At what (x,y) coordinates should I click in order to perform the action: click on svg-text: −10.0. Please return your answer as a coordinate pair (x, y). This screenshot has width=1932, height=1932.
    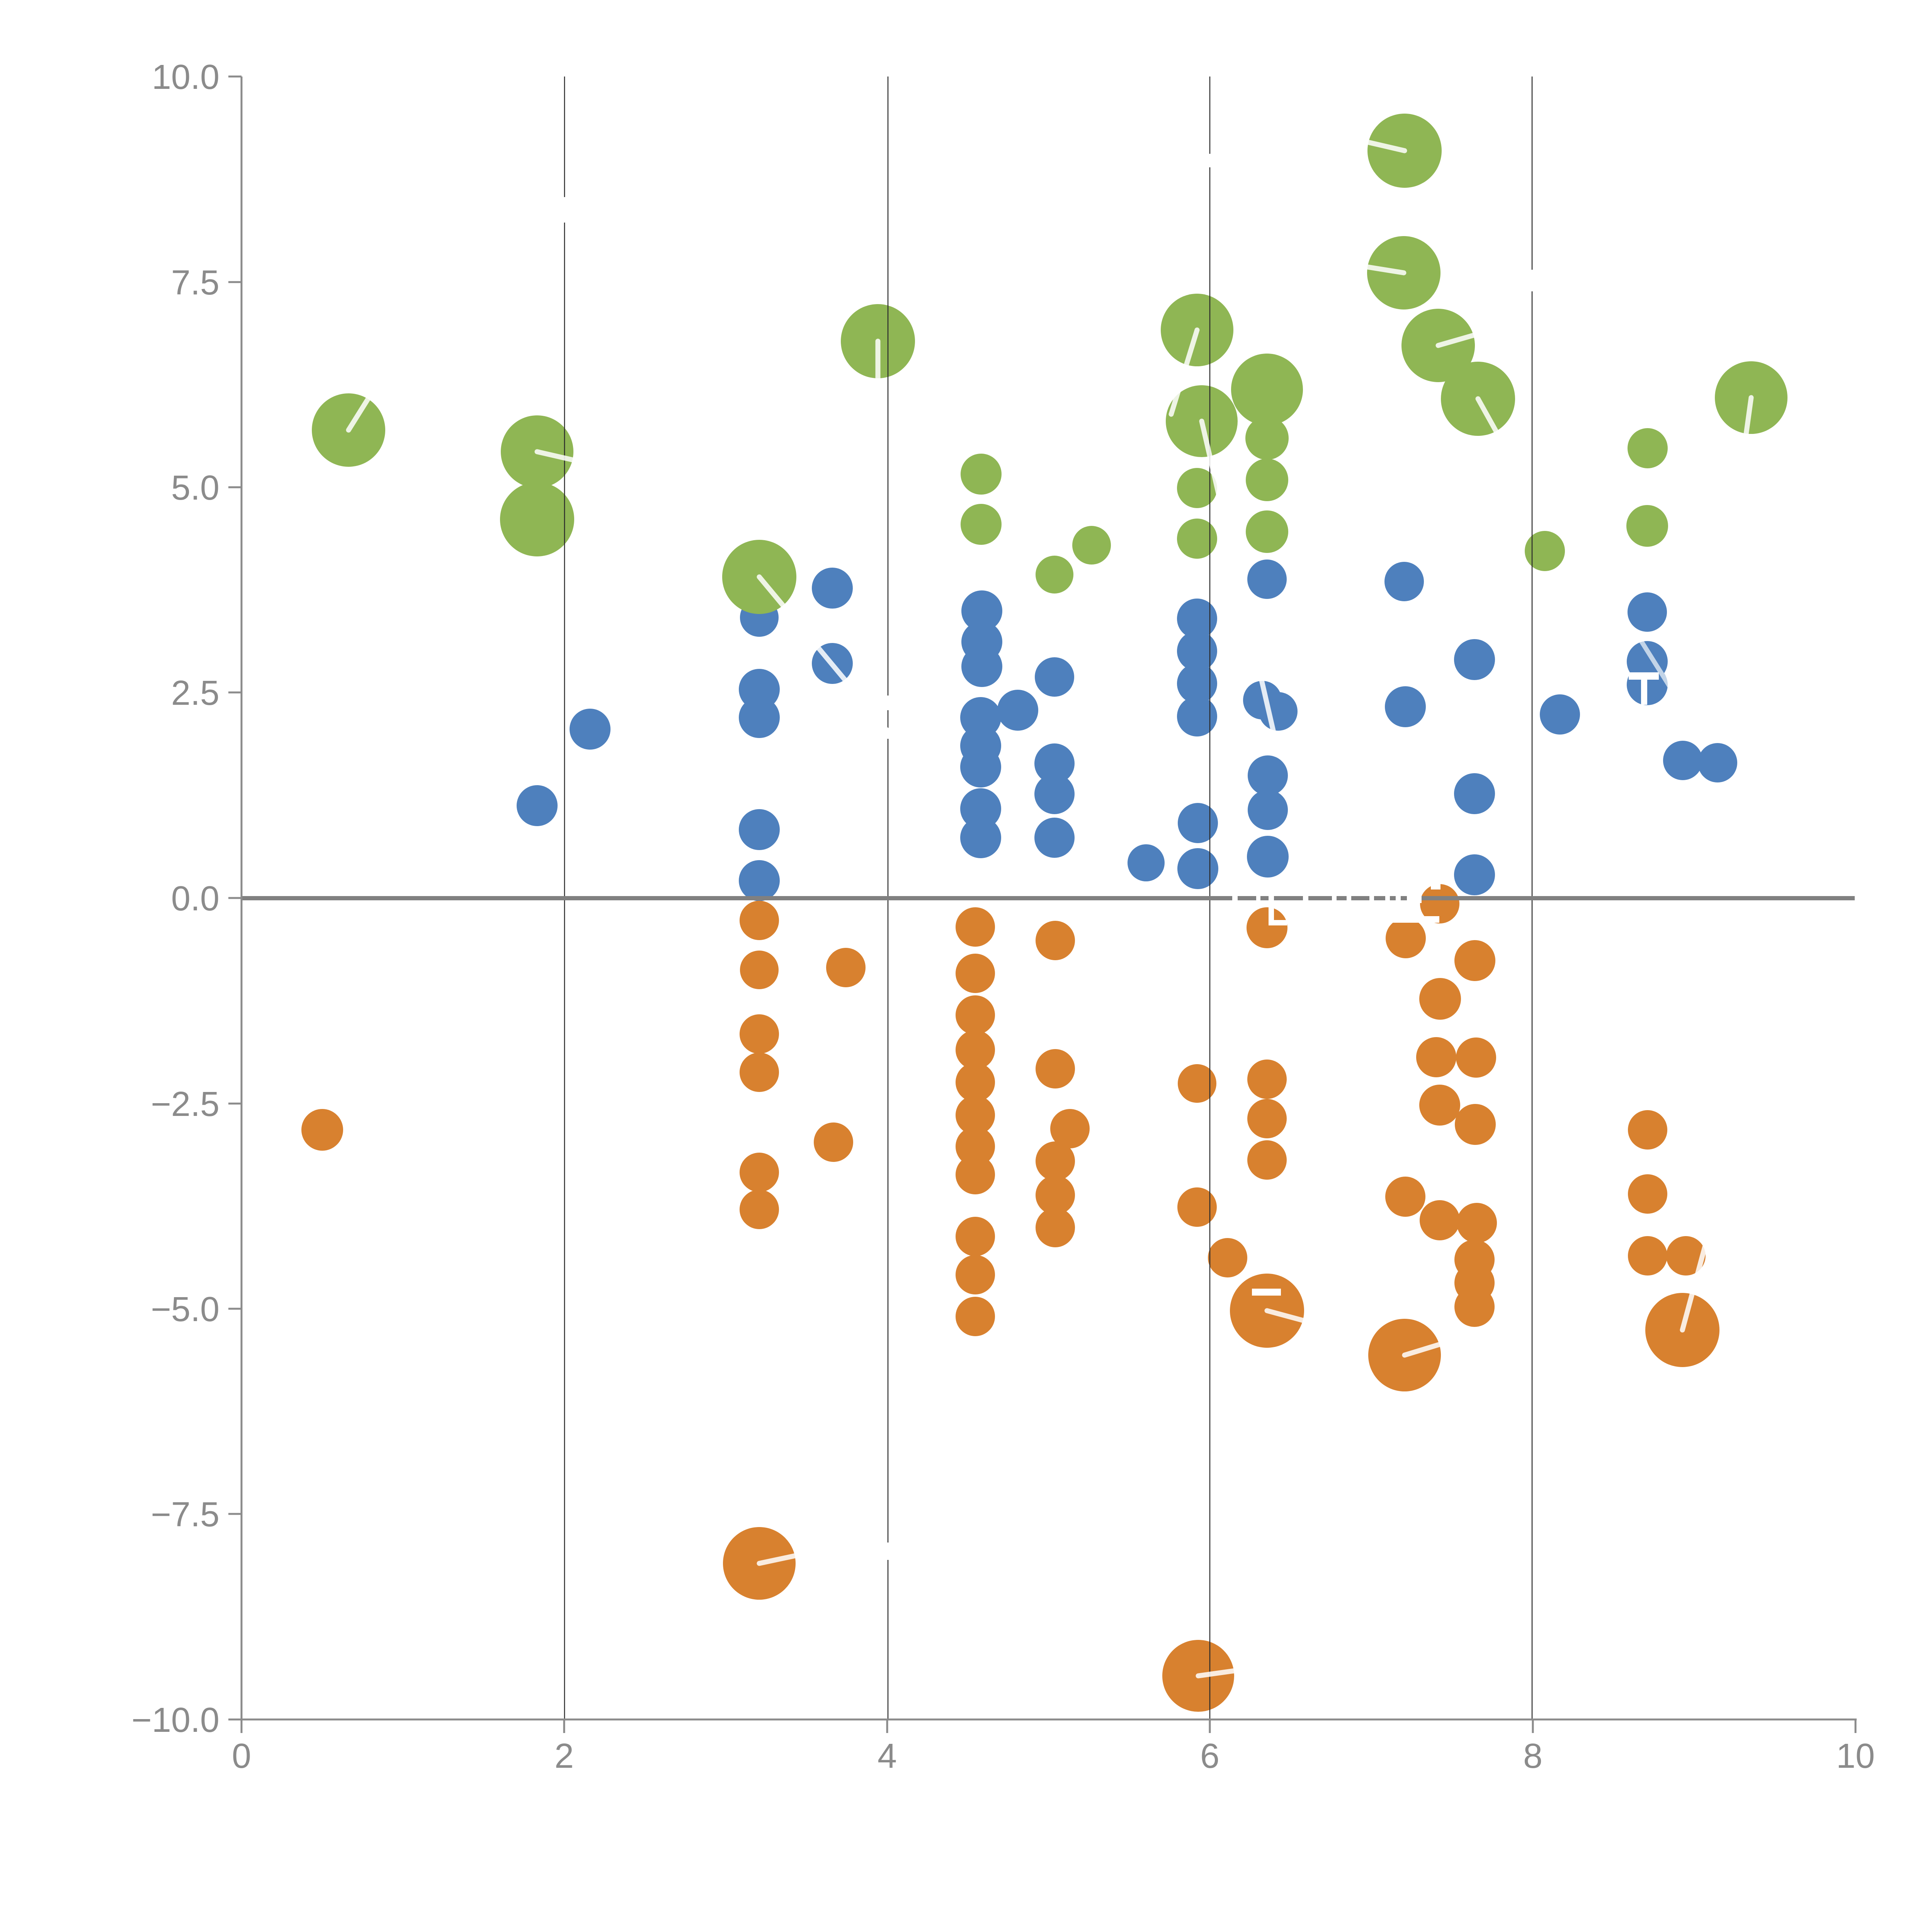
    Looking at the image, I should click on (175, 1721).